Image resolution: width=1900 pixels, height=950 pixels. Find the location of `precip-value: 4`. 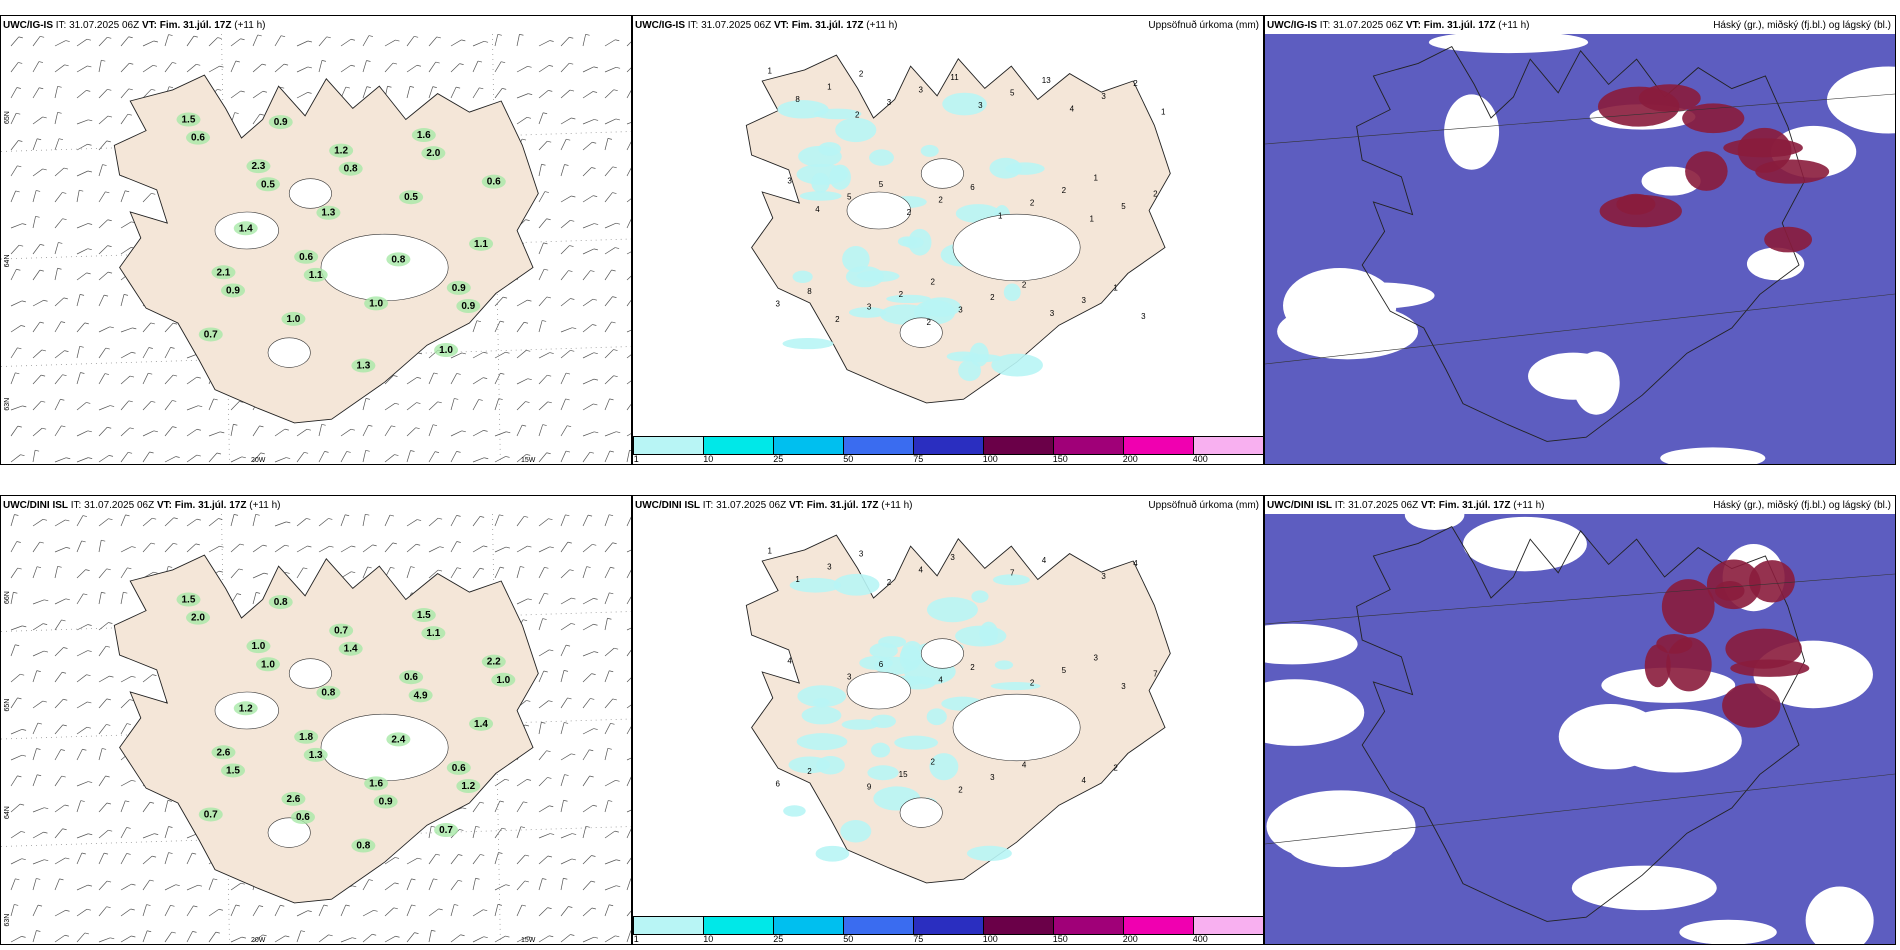

precip-value: 4 is located at coordinates (1072, 108).